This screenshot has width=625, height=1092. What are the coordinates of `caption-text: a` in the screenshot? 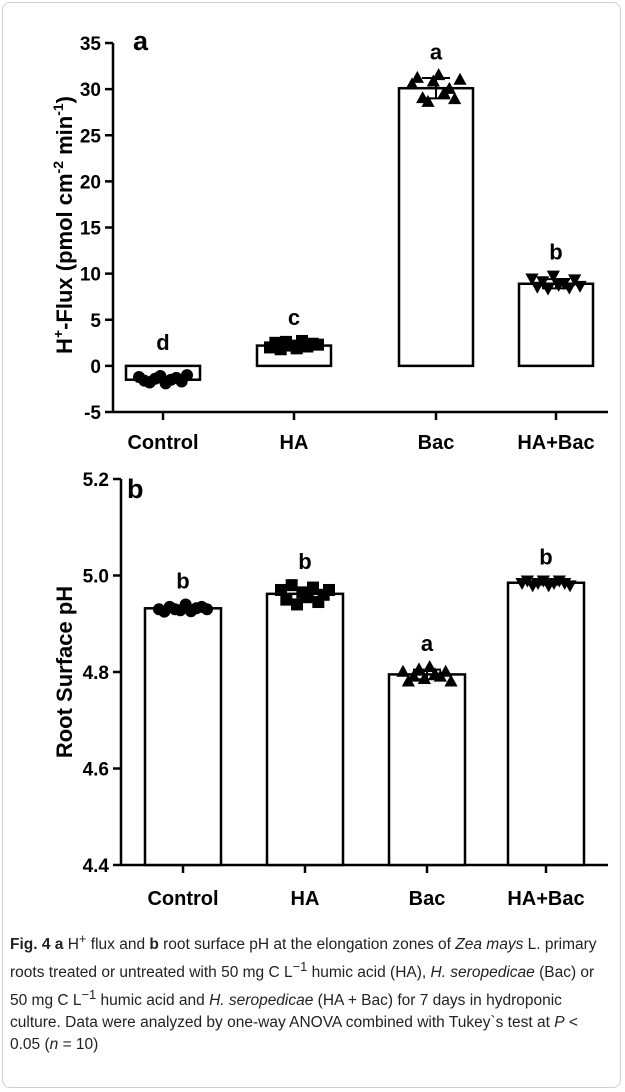 It's located at (59, 945).